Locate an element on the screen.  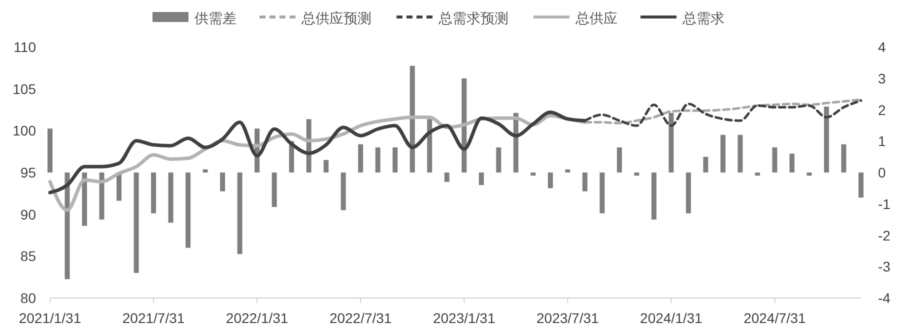
y-tick-label: 110 is located at coordinates (25, 47).